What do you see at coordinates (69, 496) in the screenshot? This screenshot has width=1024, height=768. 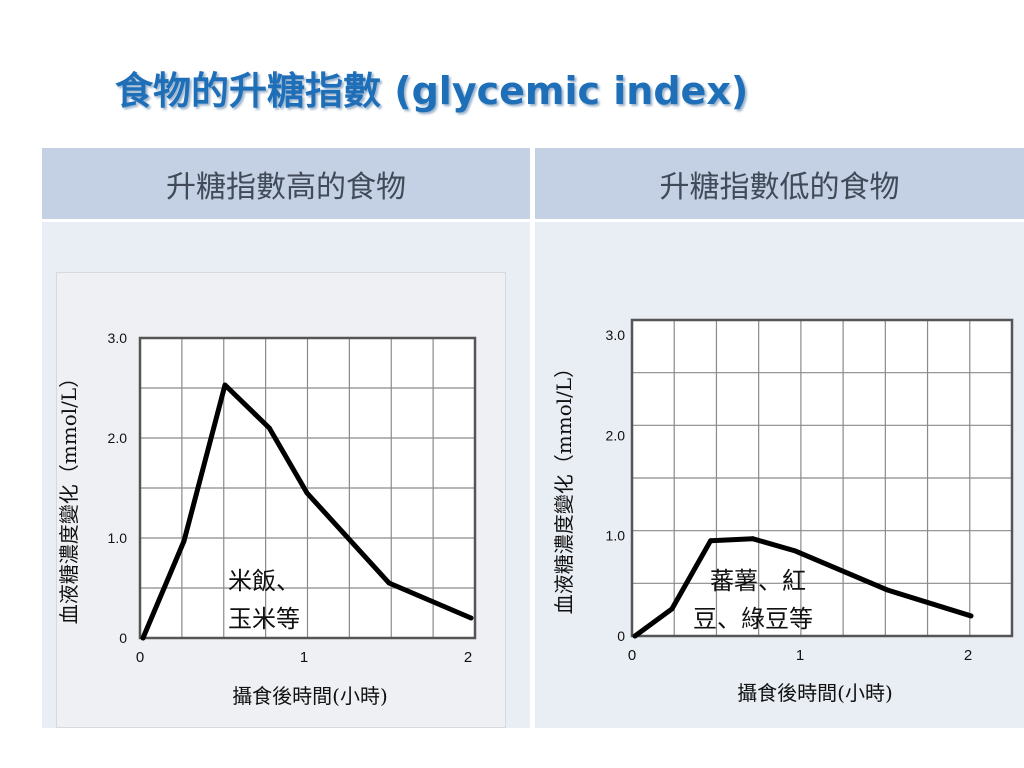 I see `high-gi-y-axis-label: 血液糖濃度變化（mmol/L）` at bounding box center [69, 496].